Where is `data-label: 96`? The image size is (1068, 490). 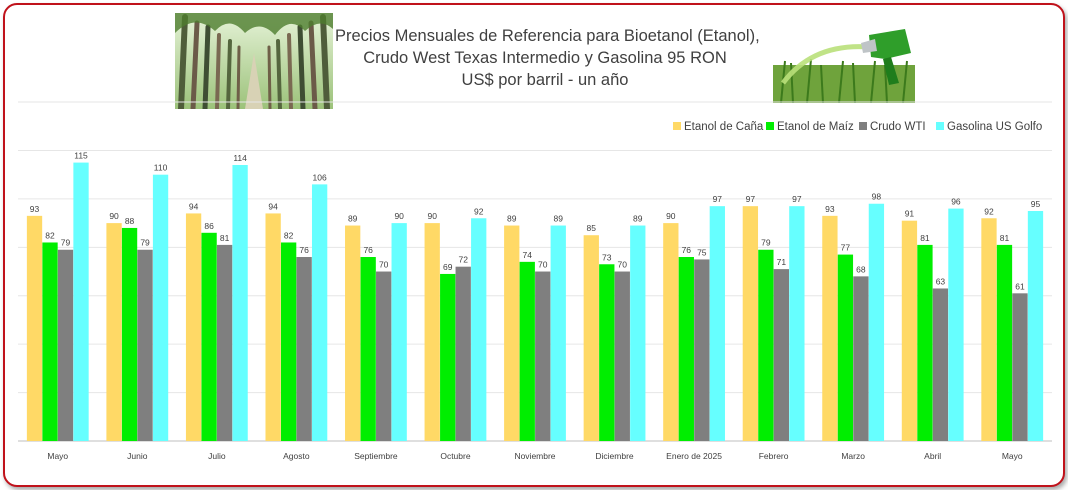
data-label: 96 is located at coordinates (956, 202).